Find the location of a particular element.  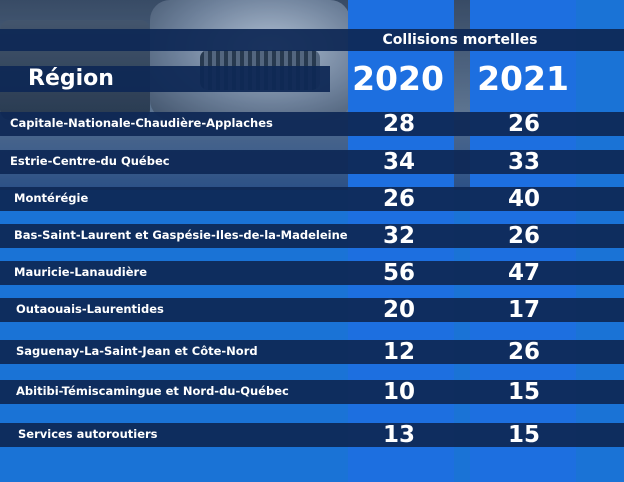

table-title: Collisions mortelles is located at coordinates (460, 40).